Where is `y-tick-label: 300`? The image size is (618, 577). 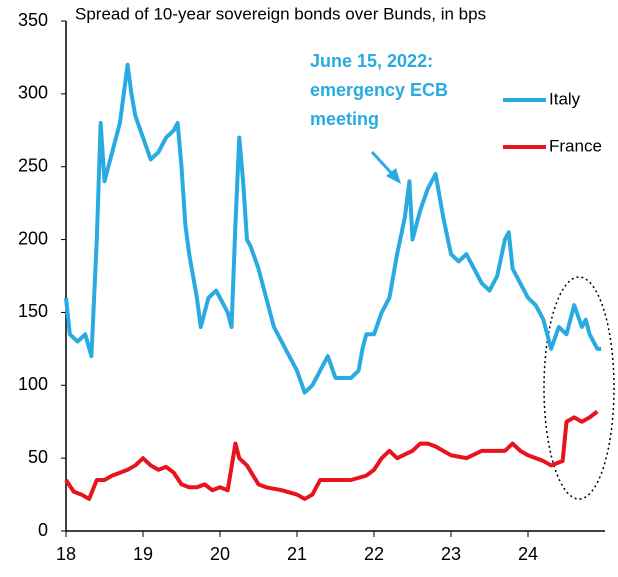 y-tick-label: 300 is located at coordinates (33, 93).